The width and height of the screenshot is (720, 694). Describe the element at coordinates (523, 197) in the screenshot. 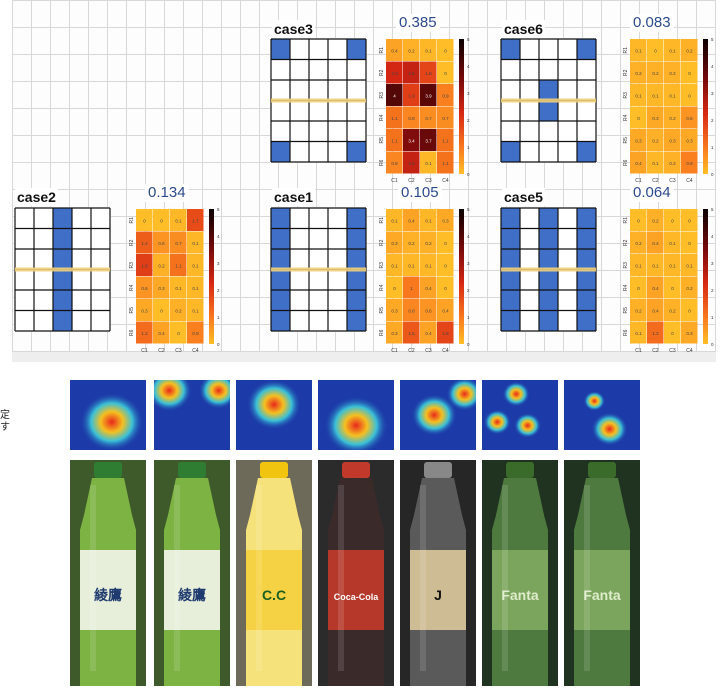

I see `case5-label: case5` at that location.